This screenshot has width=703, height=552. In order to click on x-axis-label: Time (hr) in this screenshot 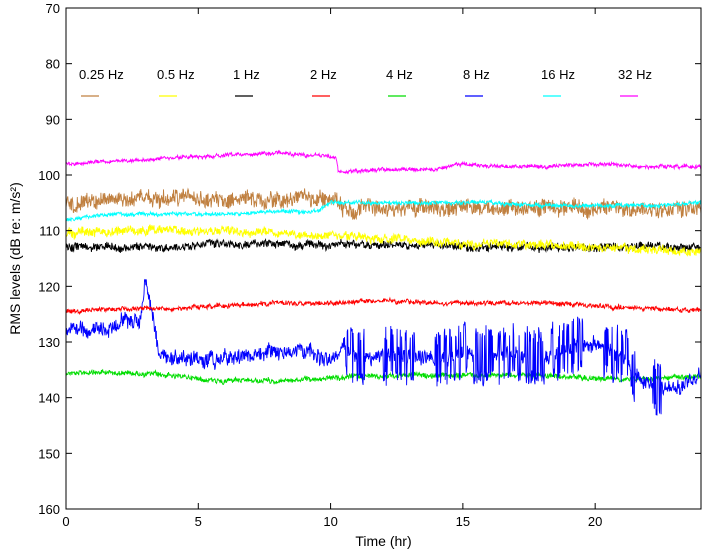, I will do `click(383, 541)`.